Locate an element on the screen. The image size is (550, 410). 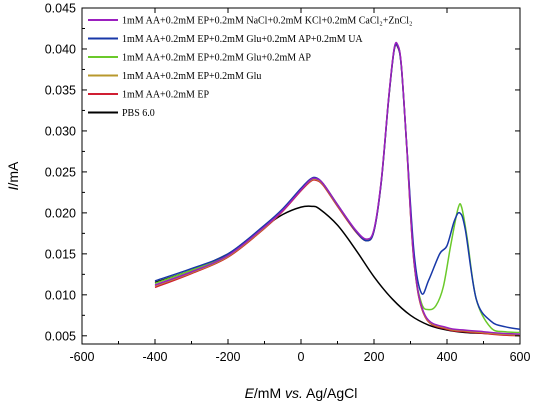
x-tick-label: 200 is located at coordinates (374, 357).